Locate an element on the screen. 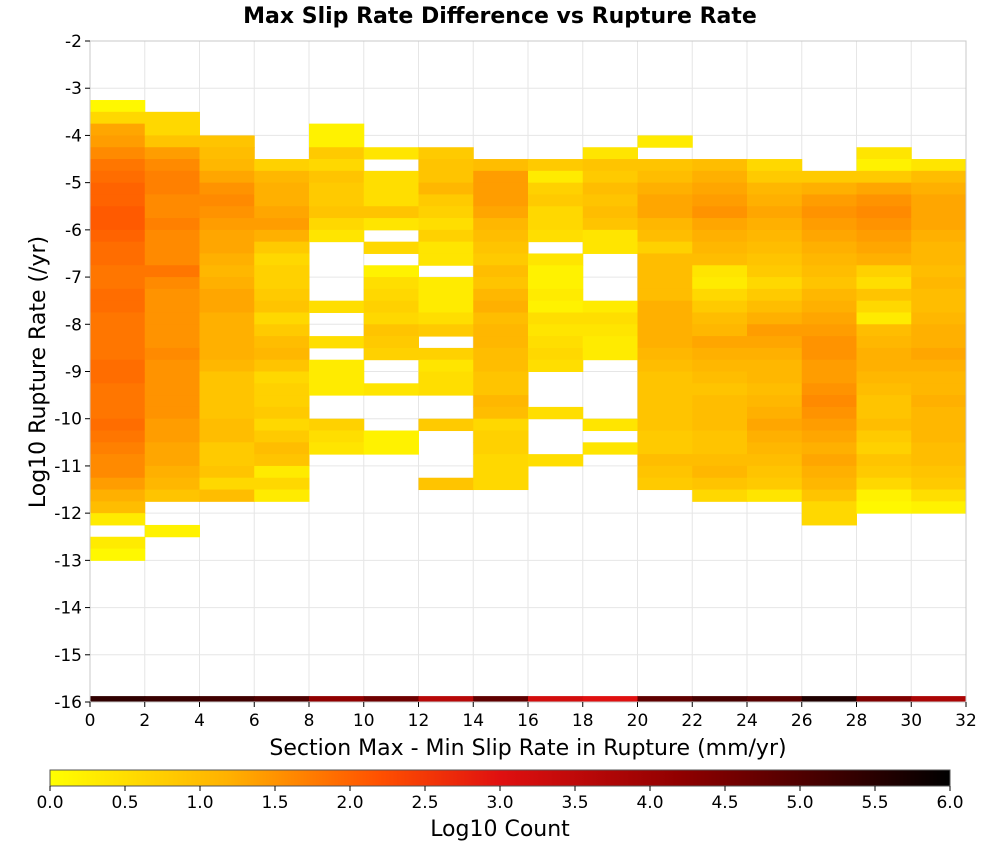  x-tick-label: 16 is located at coordinates (528, 721).